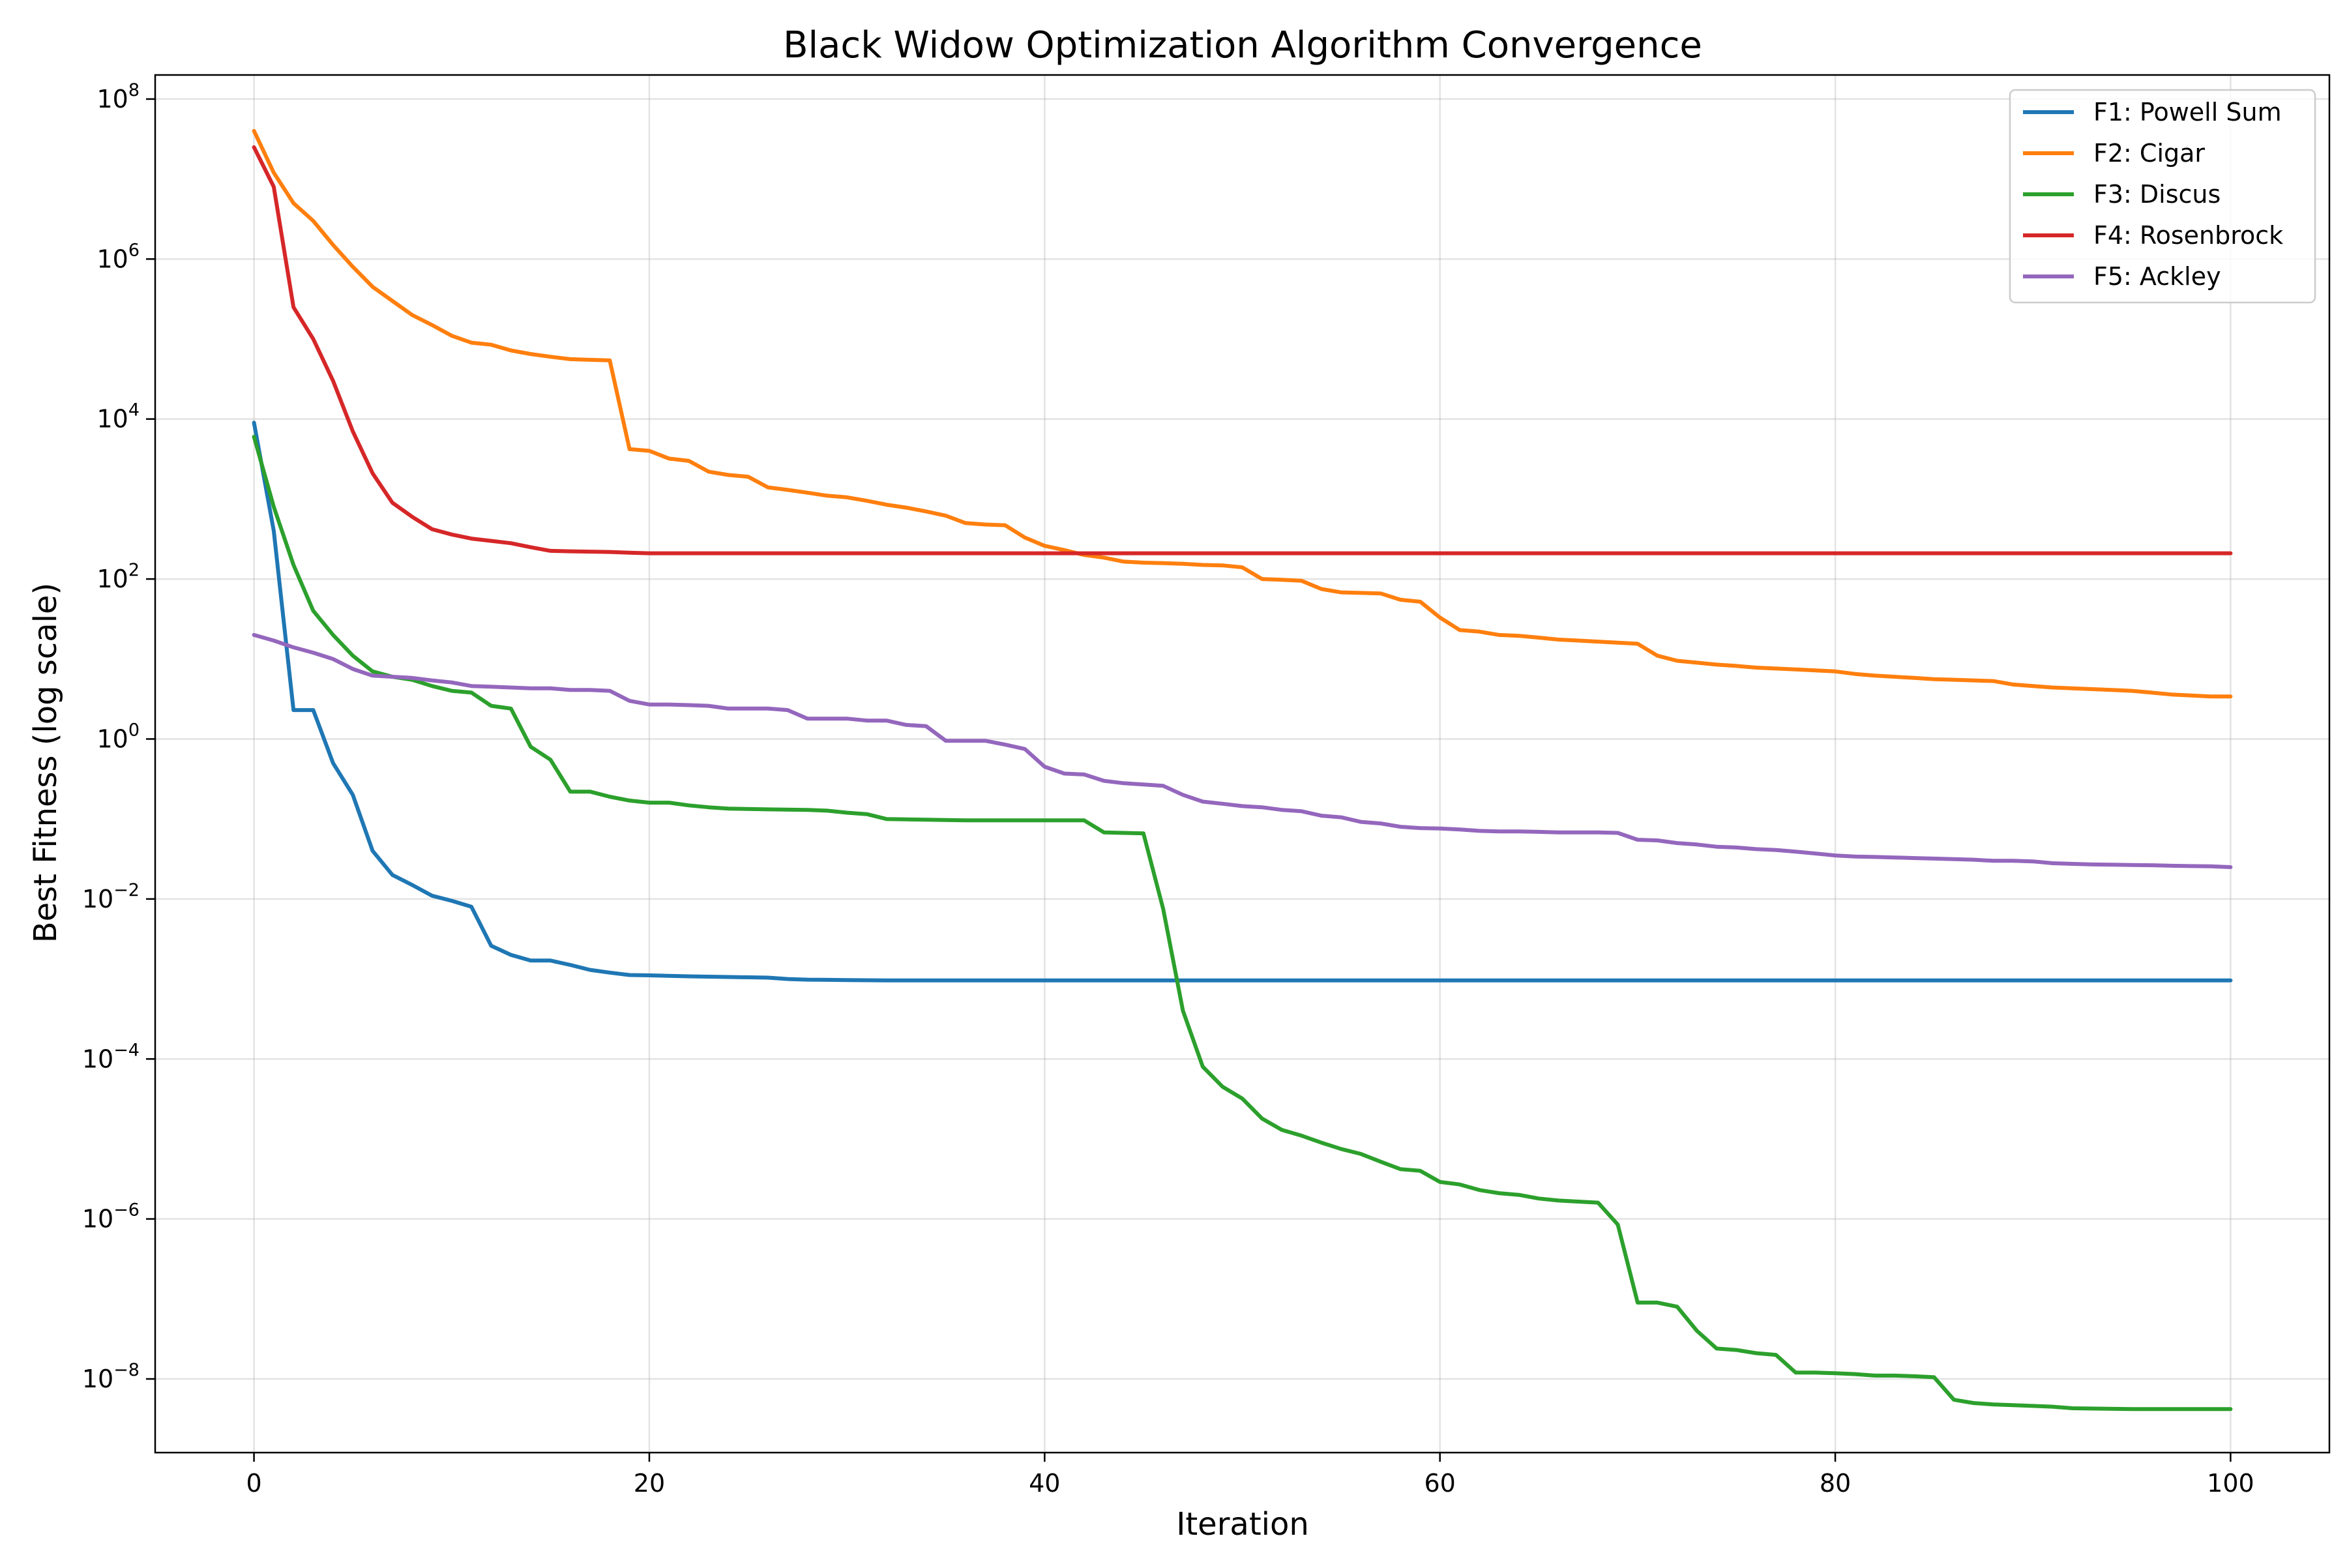 Image resolution: width=2347 pixels, height=1568 pixels. Describe the element at coordinates (1440, 1484) in the screenshot. I see `x-tick-label: 60` at that location.